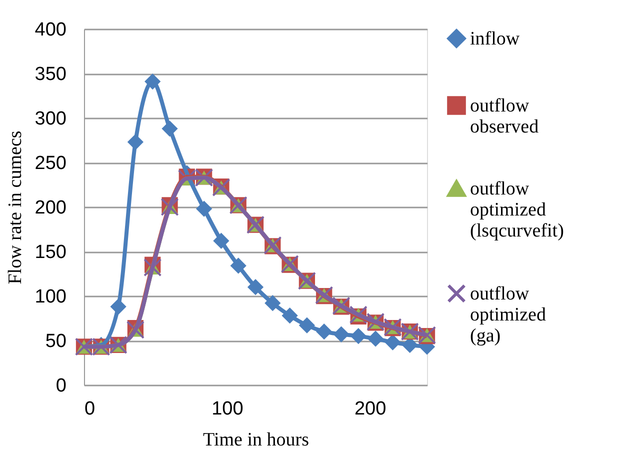  What do you see at coordinates (50, 30) in the screenshot?
I see `y-tick-label: 400` at bounding box center [50, 30].